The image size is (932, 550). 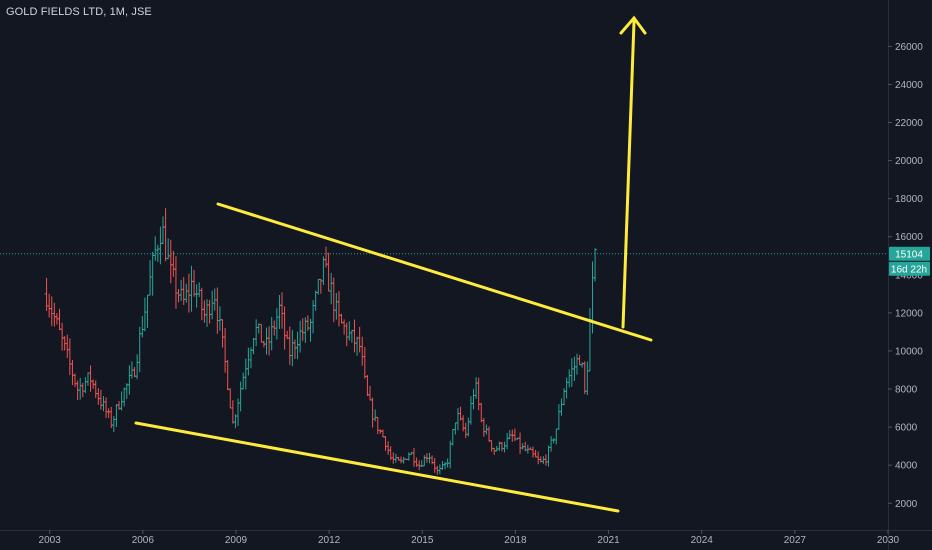 I want to click on x-tick-label: 2024, so click(x=702, y=540).